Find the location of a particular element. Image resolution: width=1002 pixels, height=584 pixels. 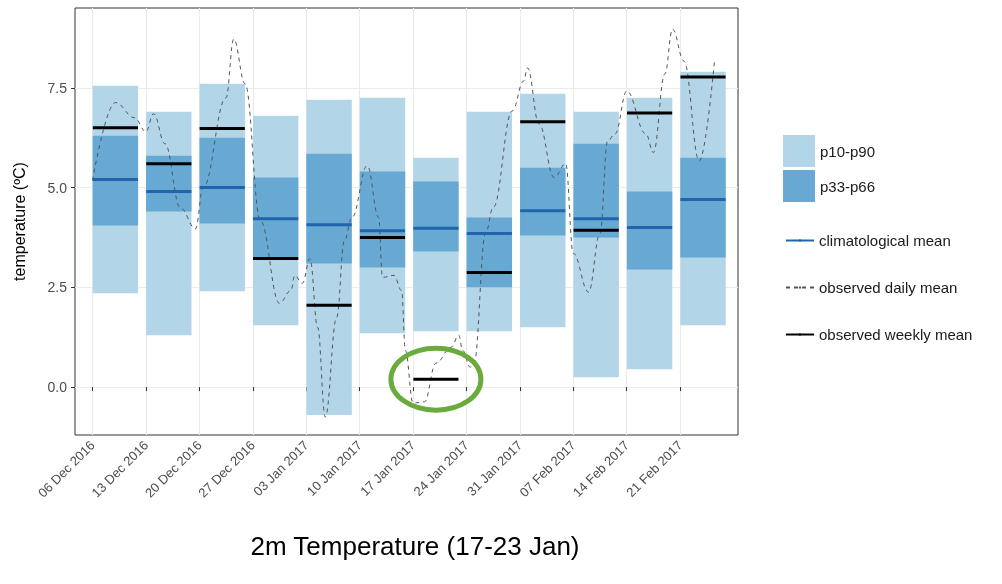

legend-label: observed daily mean is located at coordinates (888, 287).